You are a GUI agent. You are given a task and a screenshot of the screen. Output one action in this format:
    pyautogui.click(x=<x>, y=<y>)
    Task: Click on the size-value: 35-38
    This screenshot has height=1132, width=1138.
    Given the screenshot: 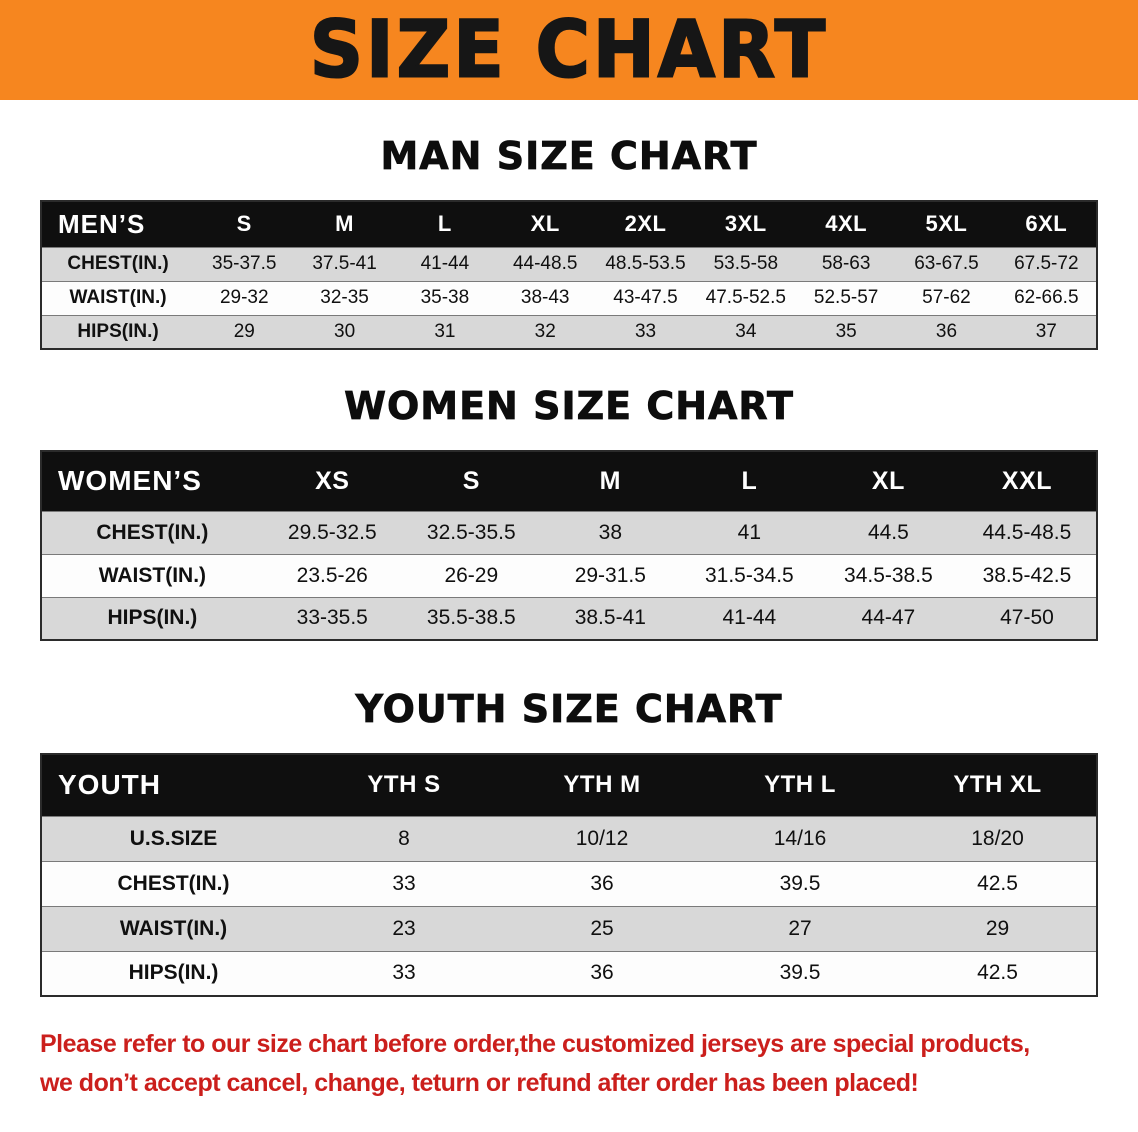 What is the action you would take?
    pyautogui.click(x=445, y=297)
    